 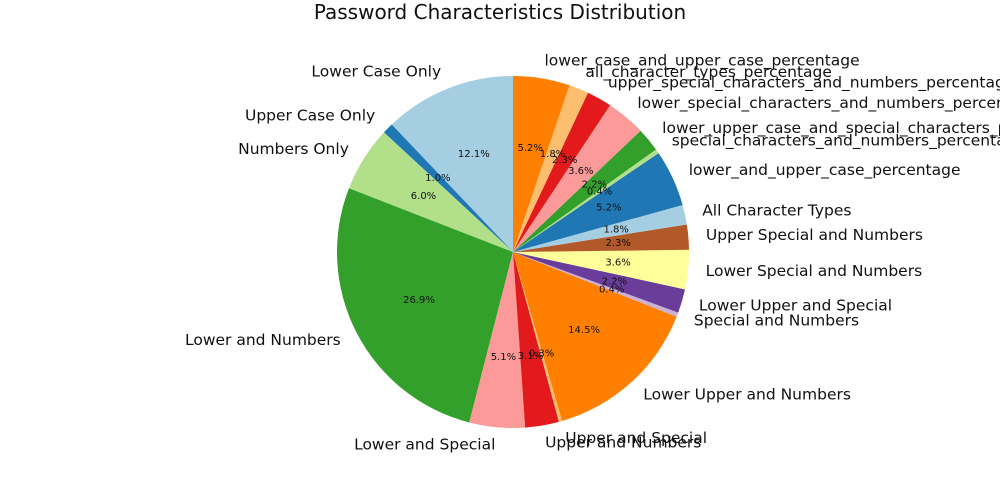 I want to click on pct-label-lower-upper-and-special: 2.2%, so click(x=614, y=281).